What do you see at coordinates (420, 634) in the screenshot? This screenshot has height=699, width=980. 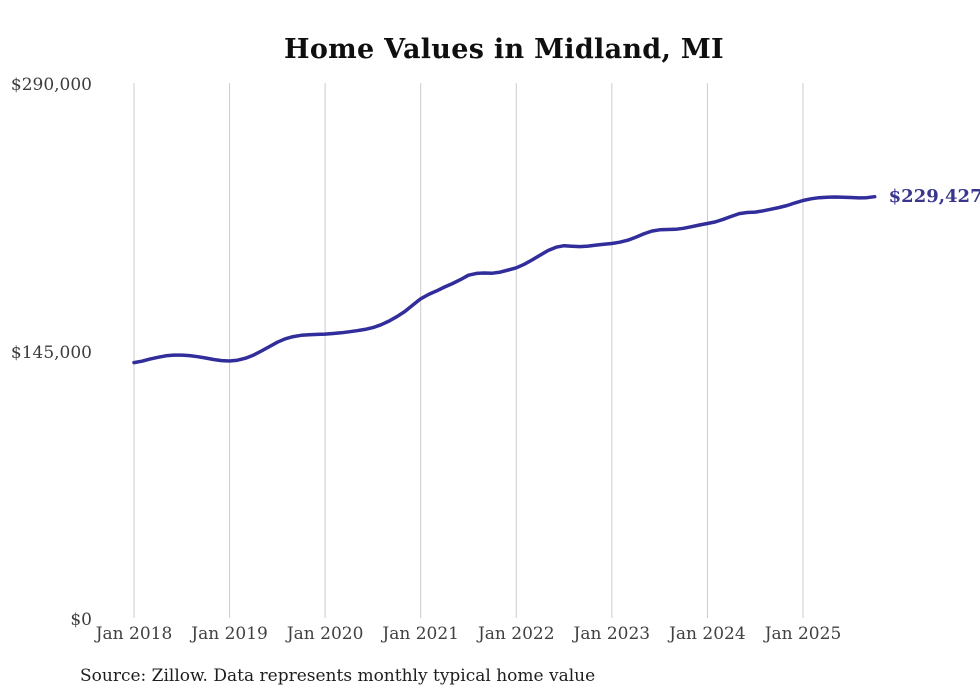 I see `x-tick-label-jan-2021: Jan 2021` at bounding box center [420, 634].